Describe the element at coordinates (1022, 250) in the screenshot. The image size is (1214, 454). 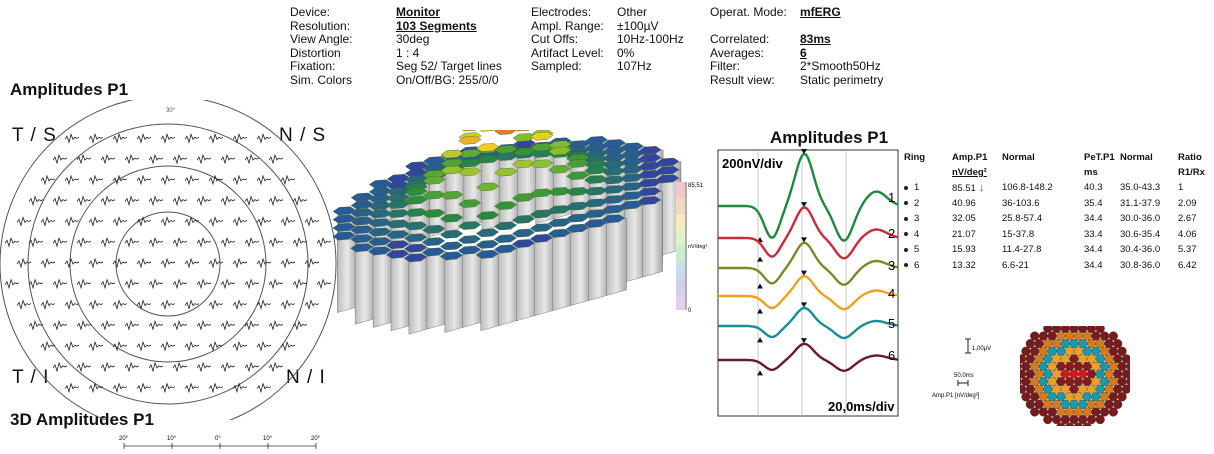
I see `normal-amp-cell: 11.4-27.8` at that location.